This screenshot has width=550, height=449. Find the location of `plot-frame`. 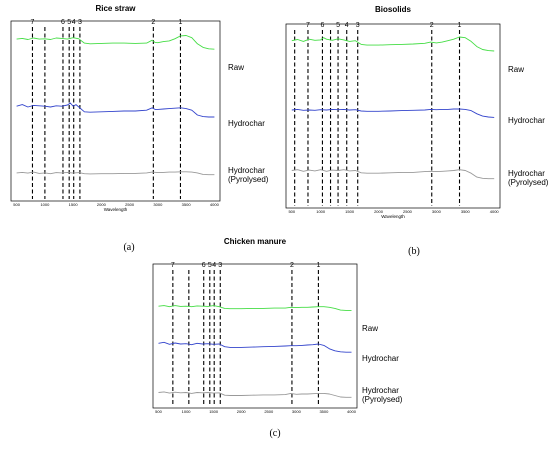

plot-frame is located at coordinates (255, 336).